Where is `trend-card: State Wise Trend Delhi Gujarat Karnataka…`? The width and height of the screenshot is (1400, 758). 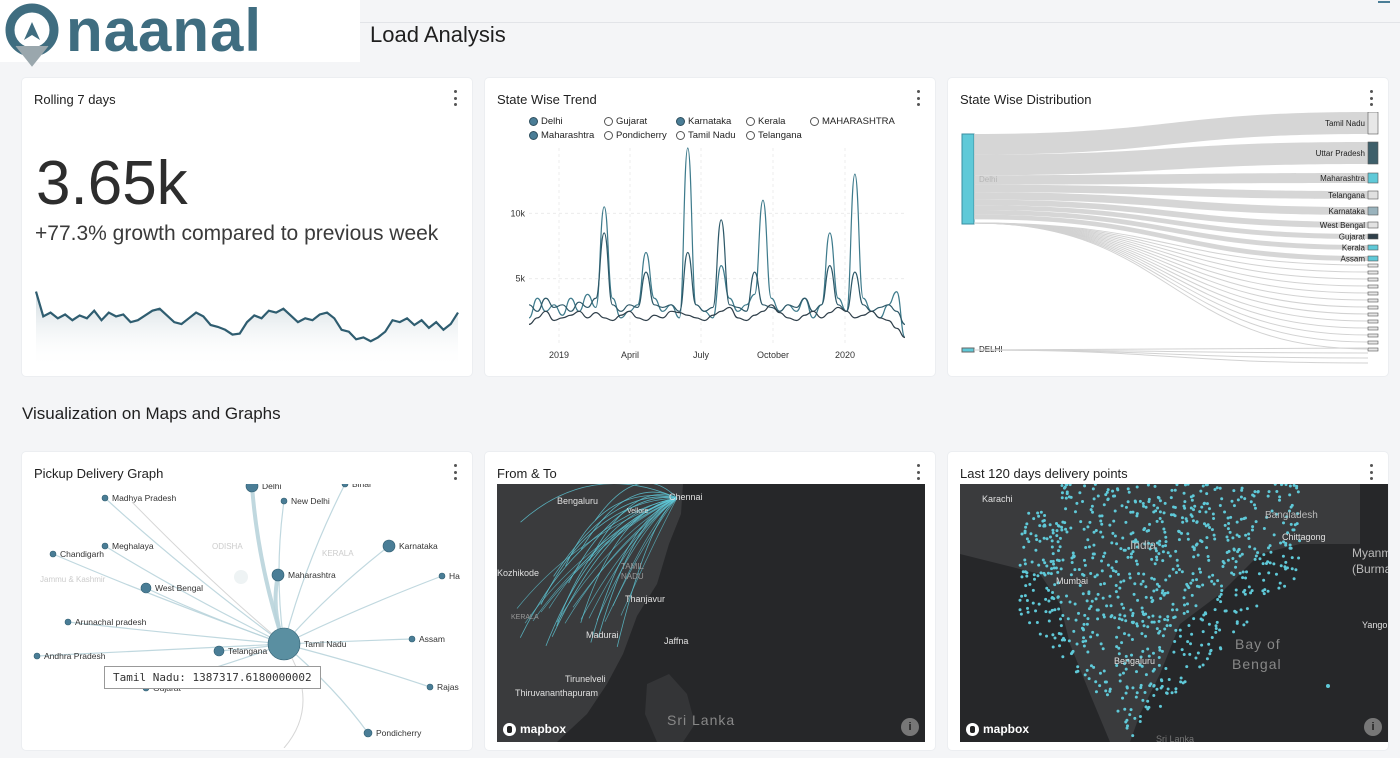
trend-card: State Wise Trend Delhi Gujarat Karnataka… is located at coordinates (710, 227).